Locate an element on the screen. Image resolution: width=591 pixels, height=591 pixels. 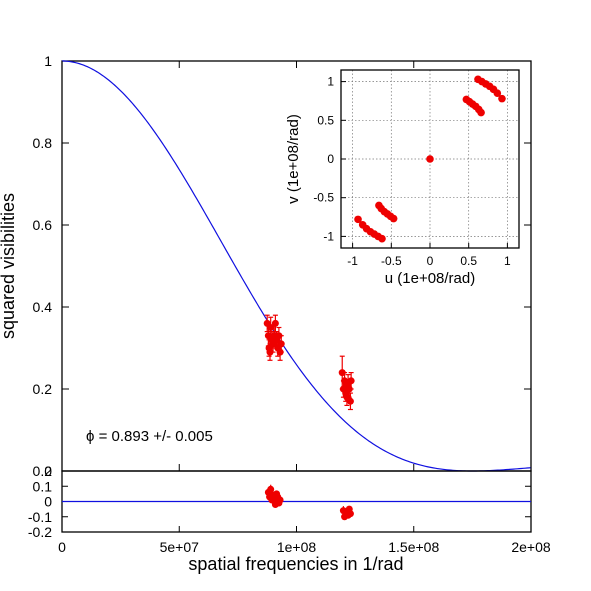
inset-x-tick-label: -0.5 is located at coordinates (391, 261).